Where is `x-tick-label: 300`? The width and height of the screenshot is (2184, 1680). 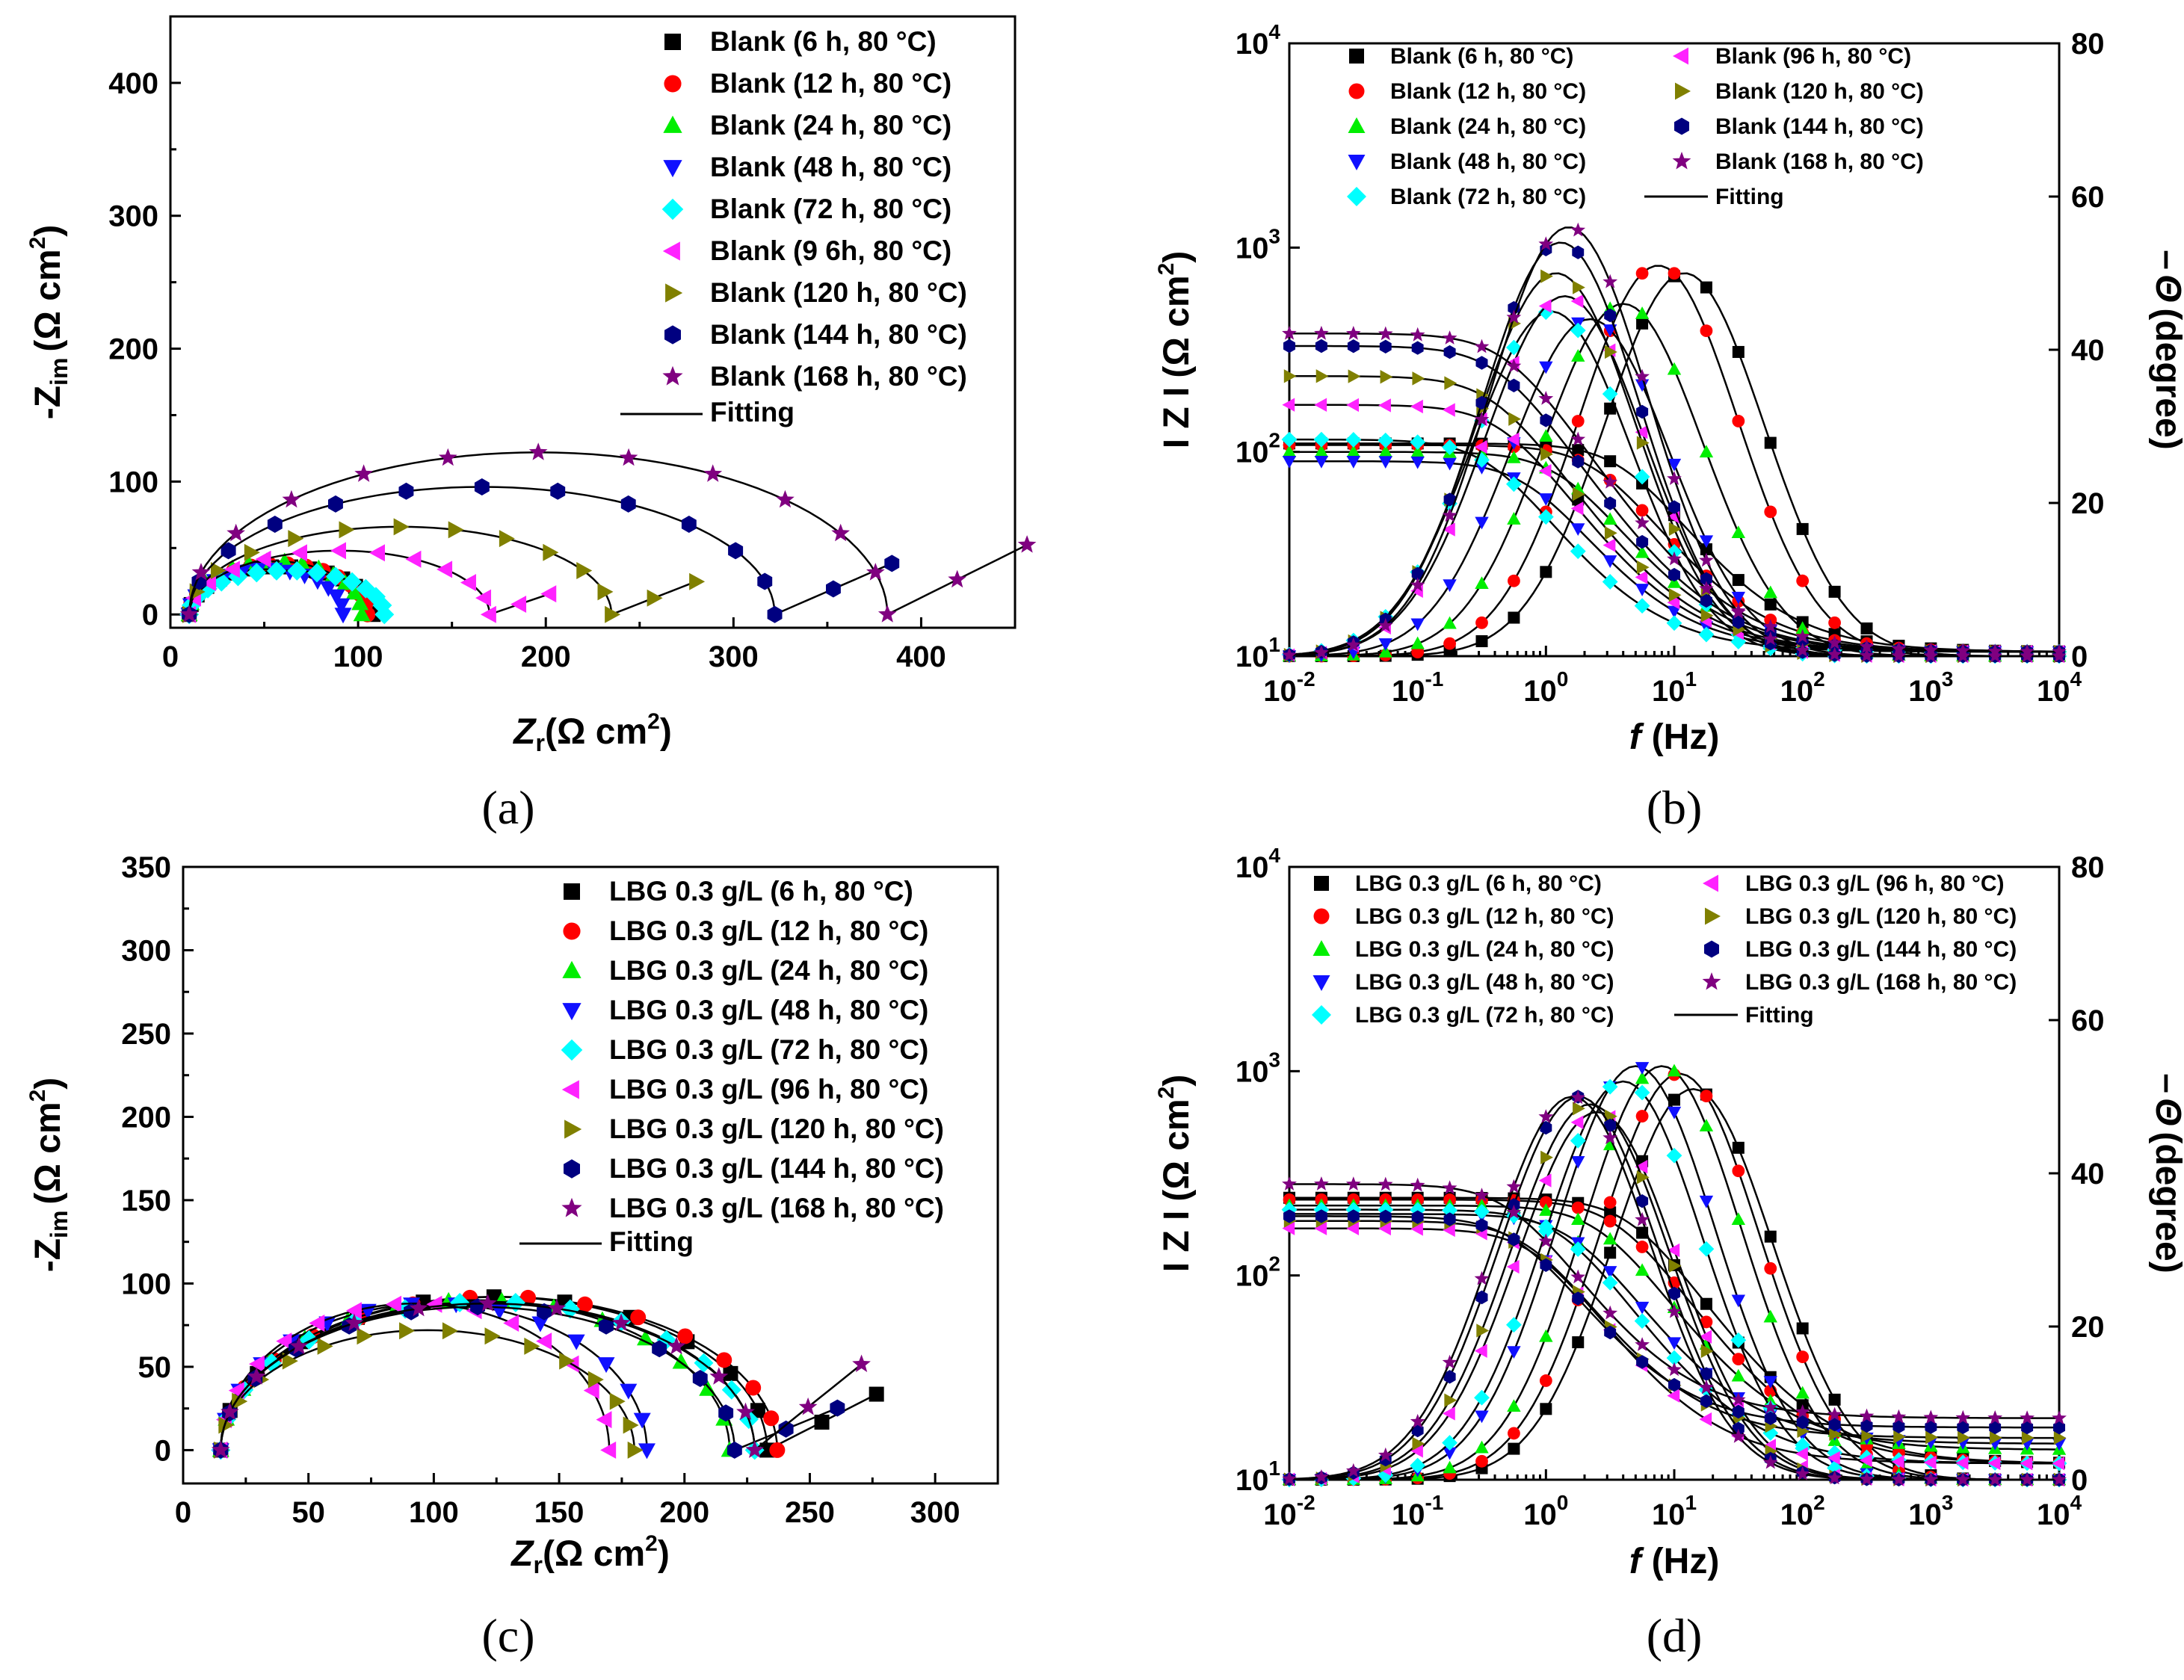
x-tick-label: 300 is located at coordinates (935, 1512).